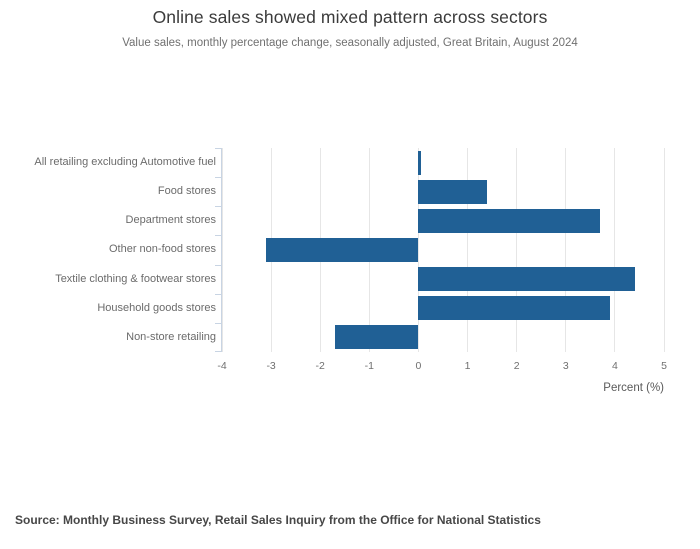 The image size is (700, 549). Describe the element at coordinates (156, 307) in the screenshot. I see `category-label: Household goods stores` at that location.